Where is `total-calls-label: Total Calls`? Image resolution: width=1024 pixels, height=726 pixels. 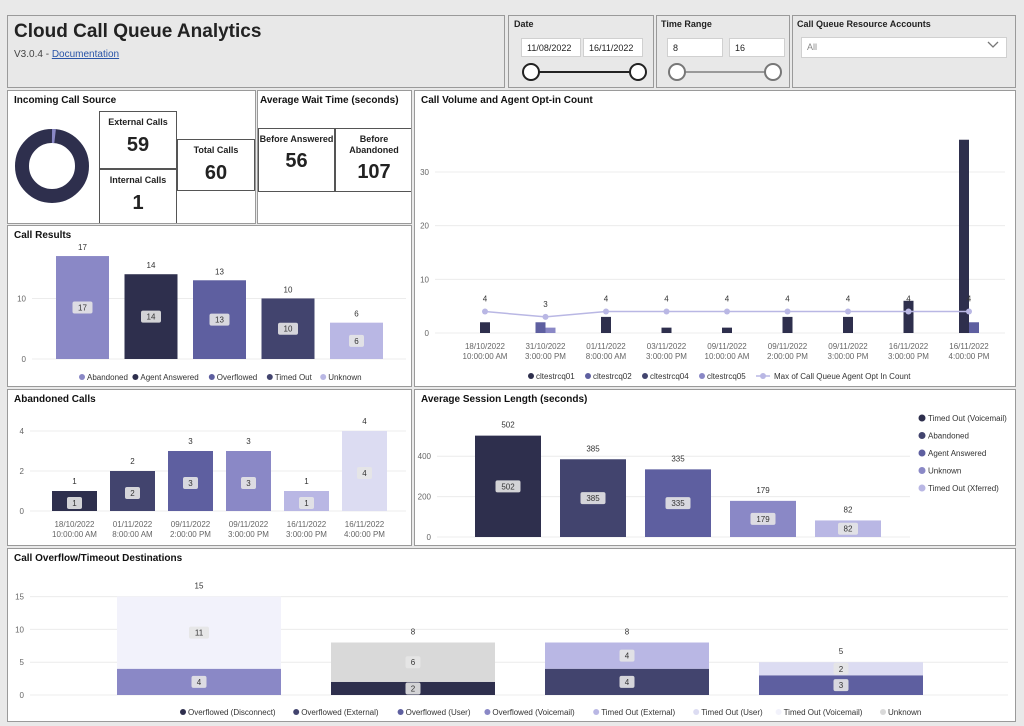
total-calls-label: Total Calls is located at coordinates (216, 150).